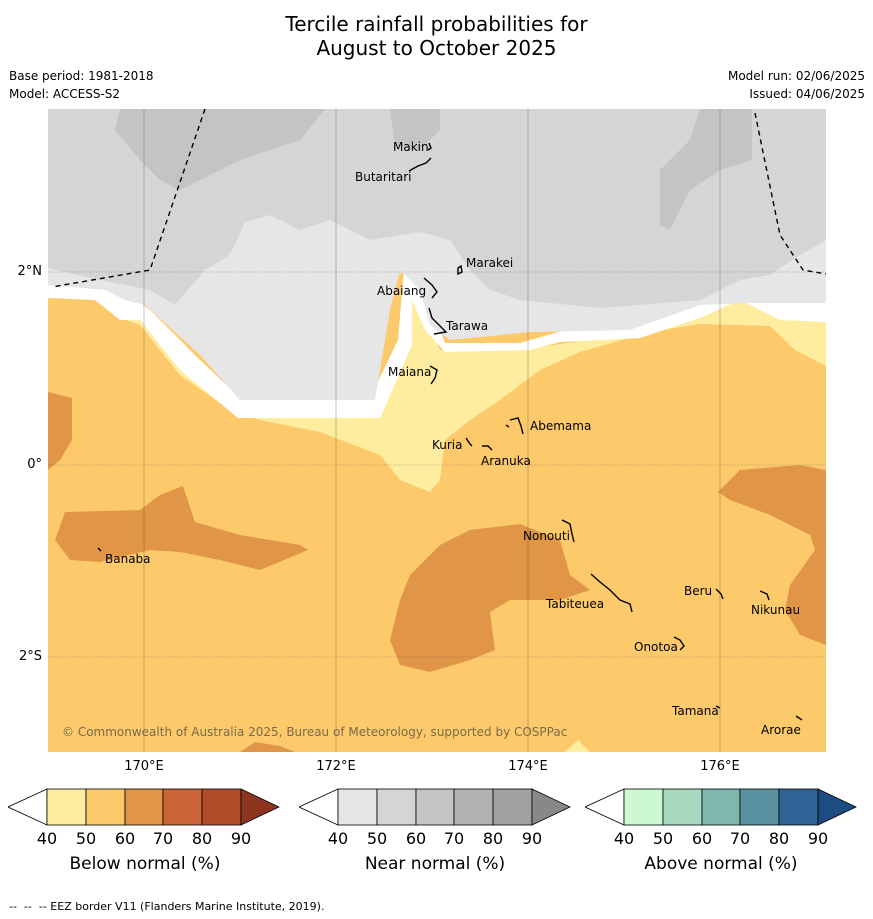  What do you see at coordinates (220, 149) in the screenshot?
I see `near-normal-60-70-region-west` at bounding box center [220, 149].